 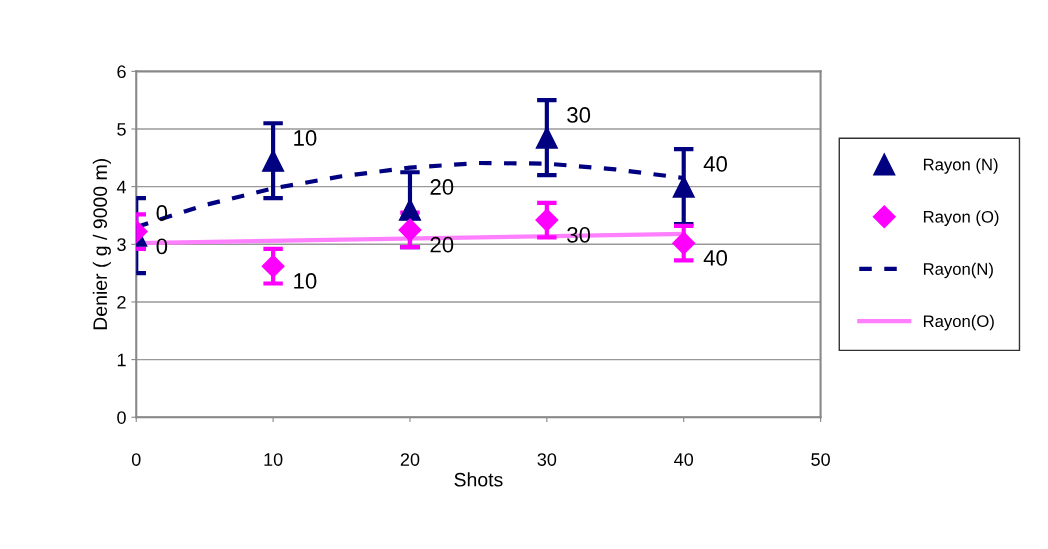 What do you see at coordinates (101, 244) in the screenshot?
I see `y-axis-title: Denier ( g / 9000 m)` at bounding box center [101, 244].